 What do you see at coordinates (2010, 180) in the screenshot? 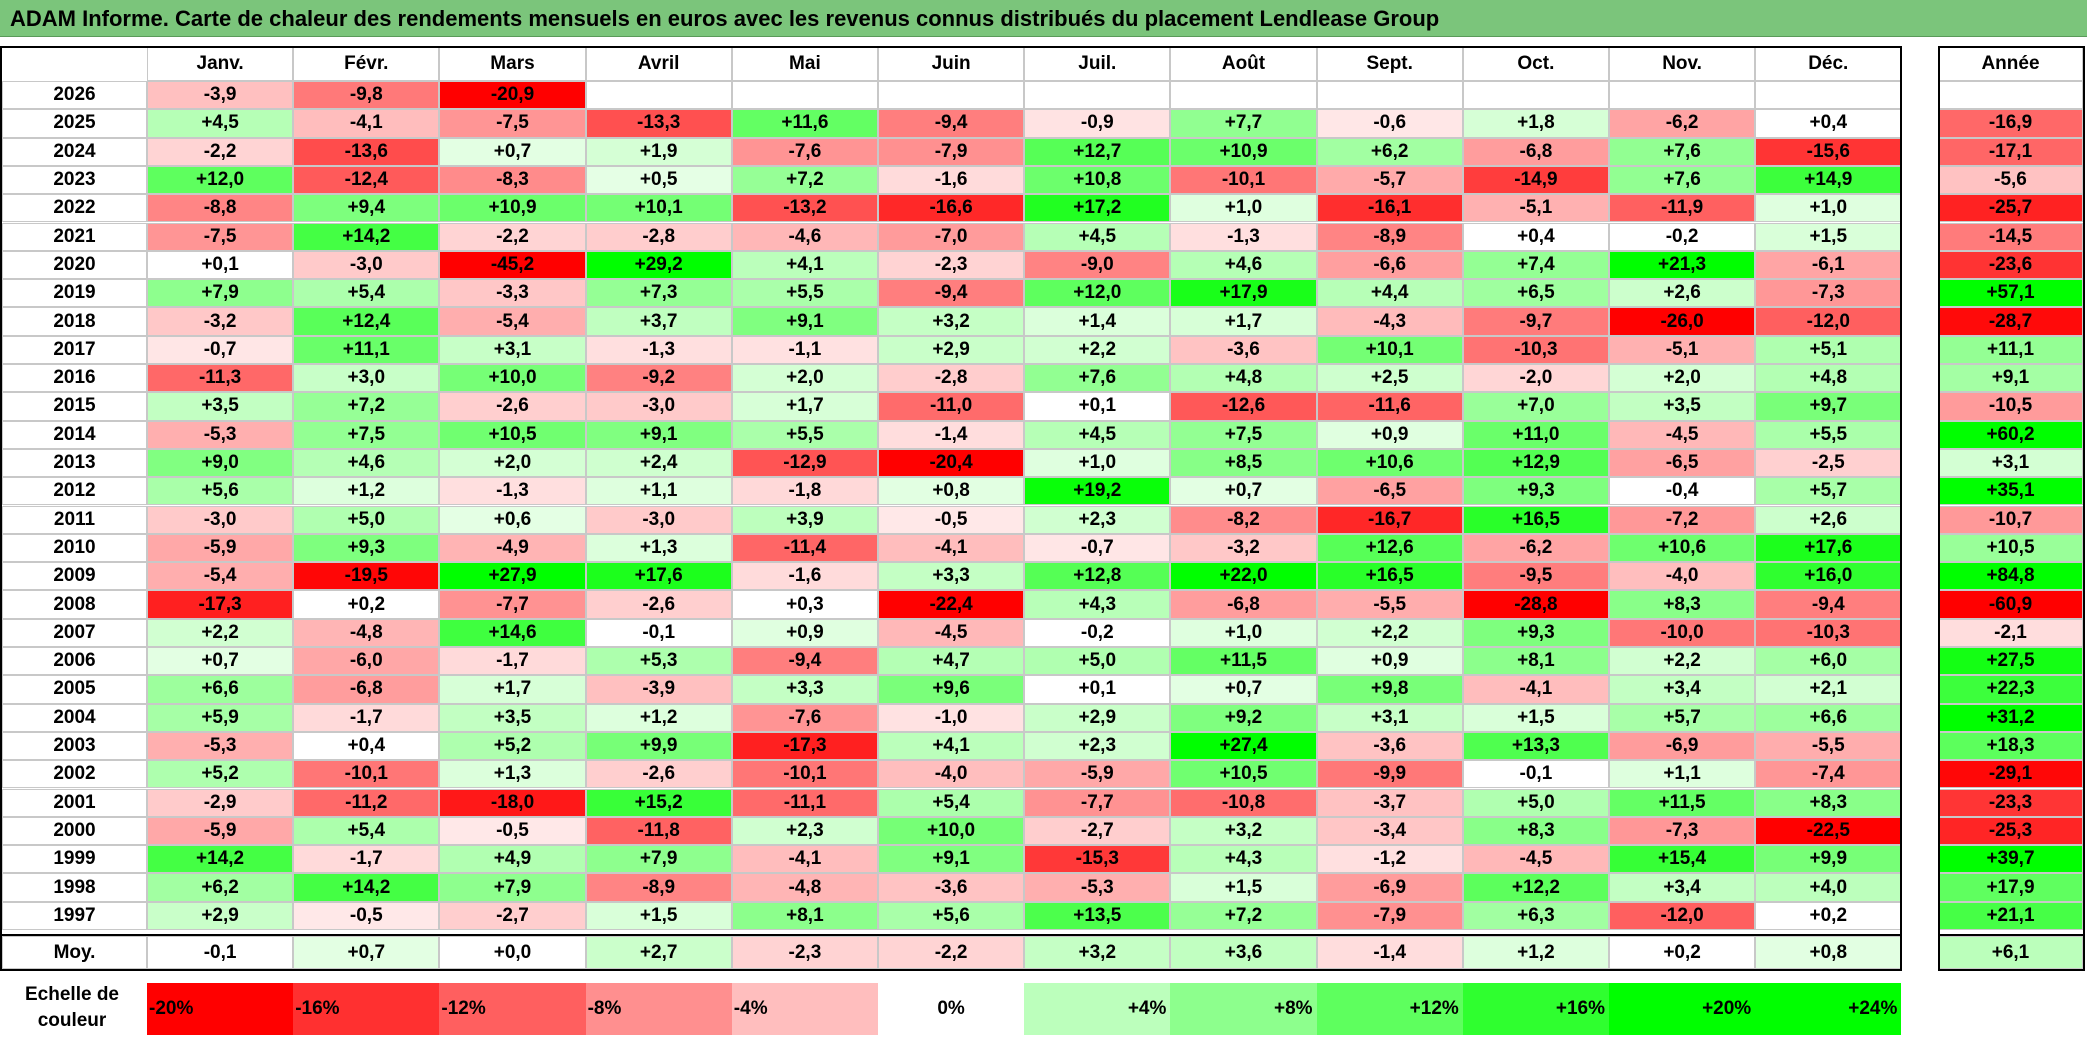
I see `annual-cell: -5,6` at bounding box center [2010, 180].